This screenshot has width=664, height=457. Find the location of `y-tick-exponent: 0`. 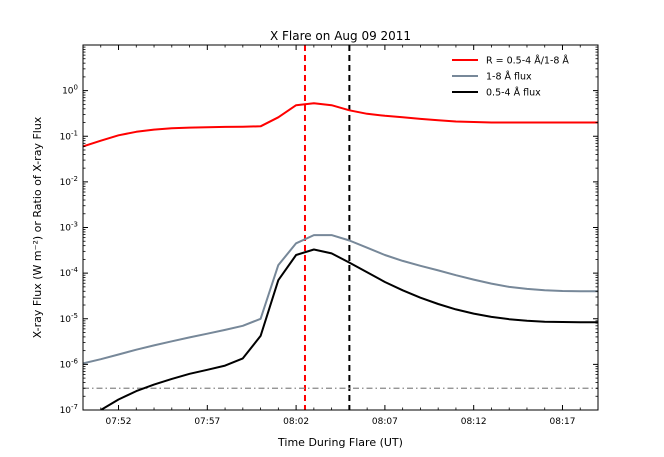

y-tick-exponent: 0 is located at coordinates (76, 88).